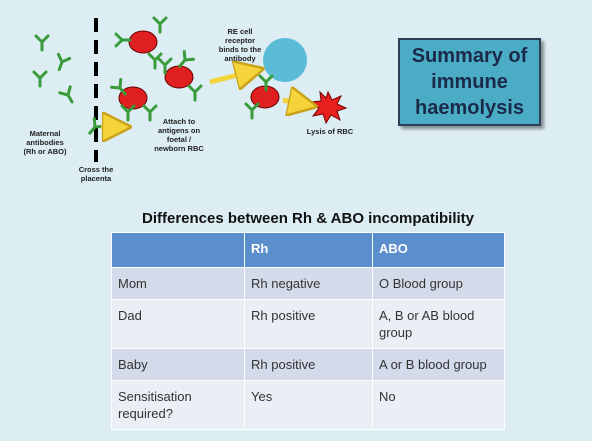 Image resolution: width=592 pixels, height=441 pixels. I want to click on table-row: Dad Rh positive A, B or AB blood group, so click(308, 324).